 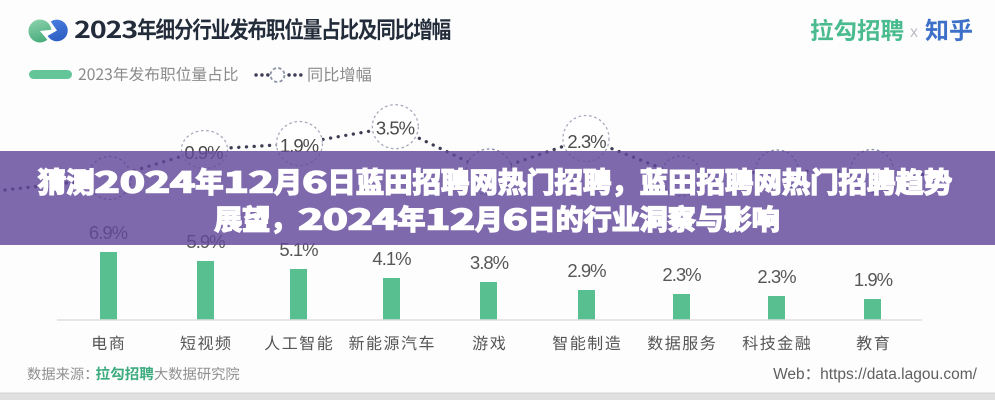 I want to click on svg-text: 3.8%, so click(x=489, y=262).